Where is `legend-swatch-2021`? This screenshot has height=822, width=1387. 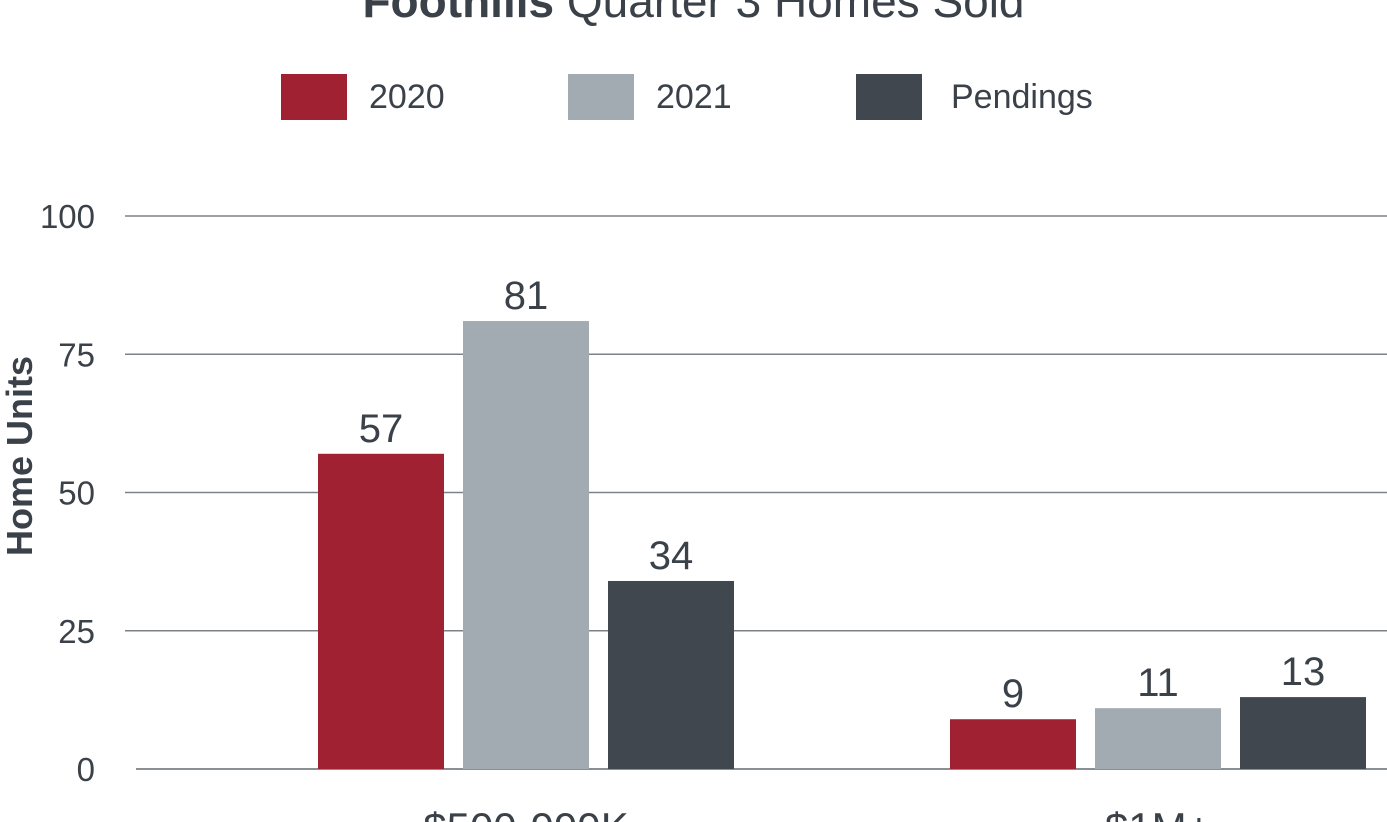 legend-swatch-2021 is located at coordinates (601, 97).